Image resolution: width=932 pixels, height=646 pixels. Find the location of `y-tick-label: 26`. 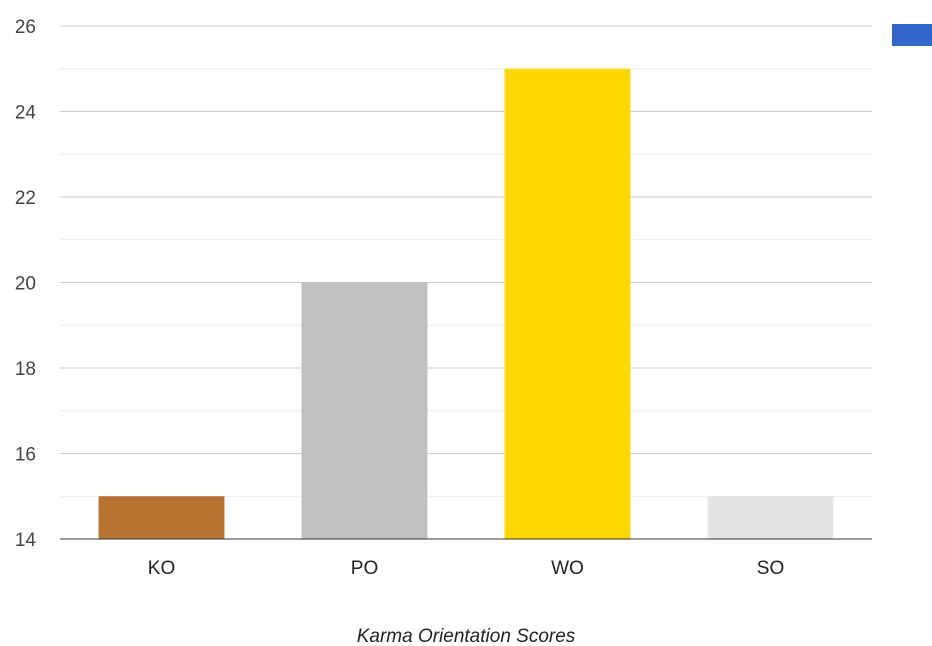

y-tick-label: 26 is located at coordinates (25, 27).